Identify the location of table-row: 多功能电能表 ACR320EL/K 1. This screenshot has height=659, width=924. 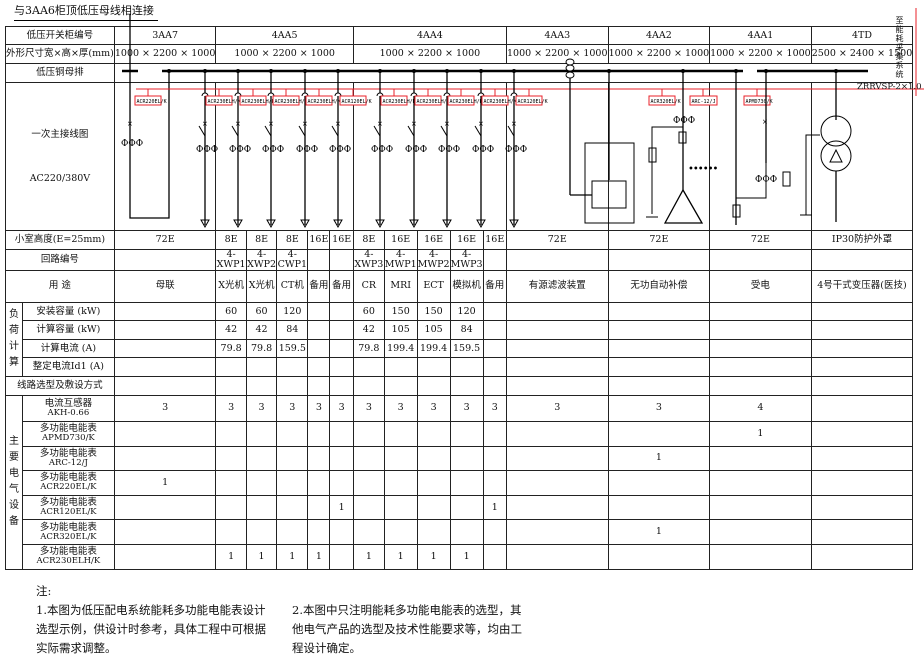
(465, 532).